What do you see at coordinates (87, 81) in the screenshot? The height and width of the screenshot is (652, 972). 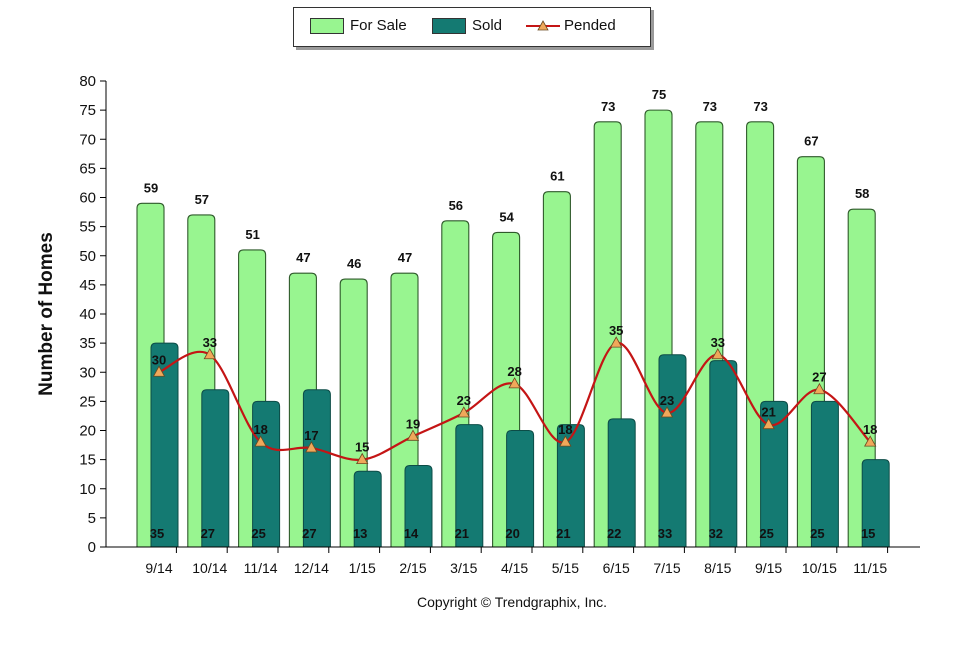 I see `y-tick-label: 80` at bounding box center [87, 81].